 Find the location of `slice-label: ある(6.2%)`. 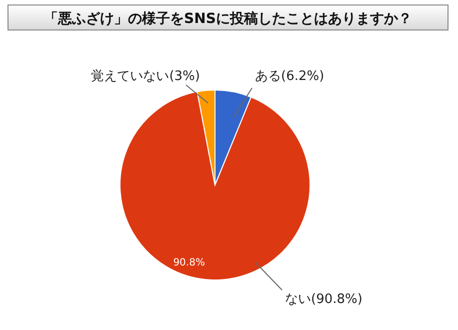

slice-label: ある(6.2%) is located at coordinates (289, 76).